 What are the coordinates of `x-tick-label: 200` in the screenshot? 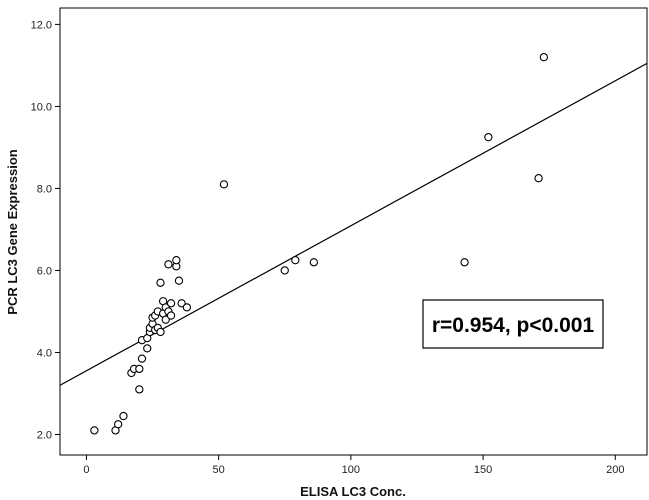 It's located at (615, 470).